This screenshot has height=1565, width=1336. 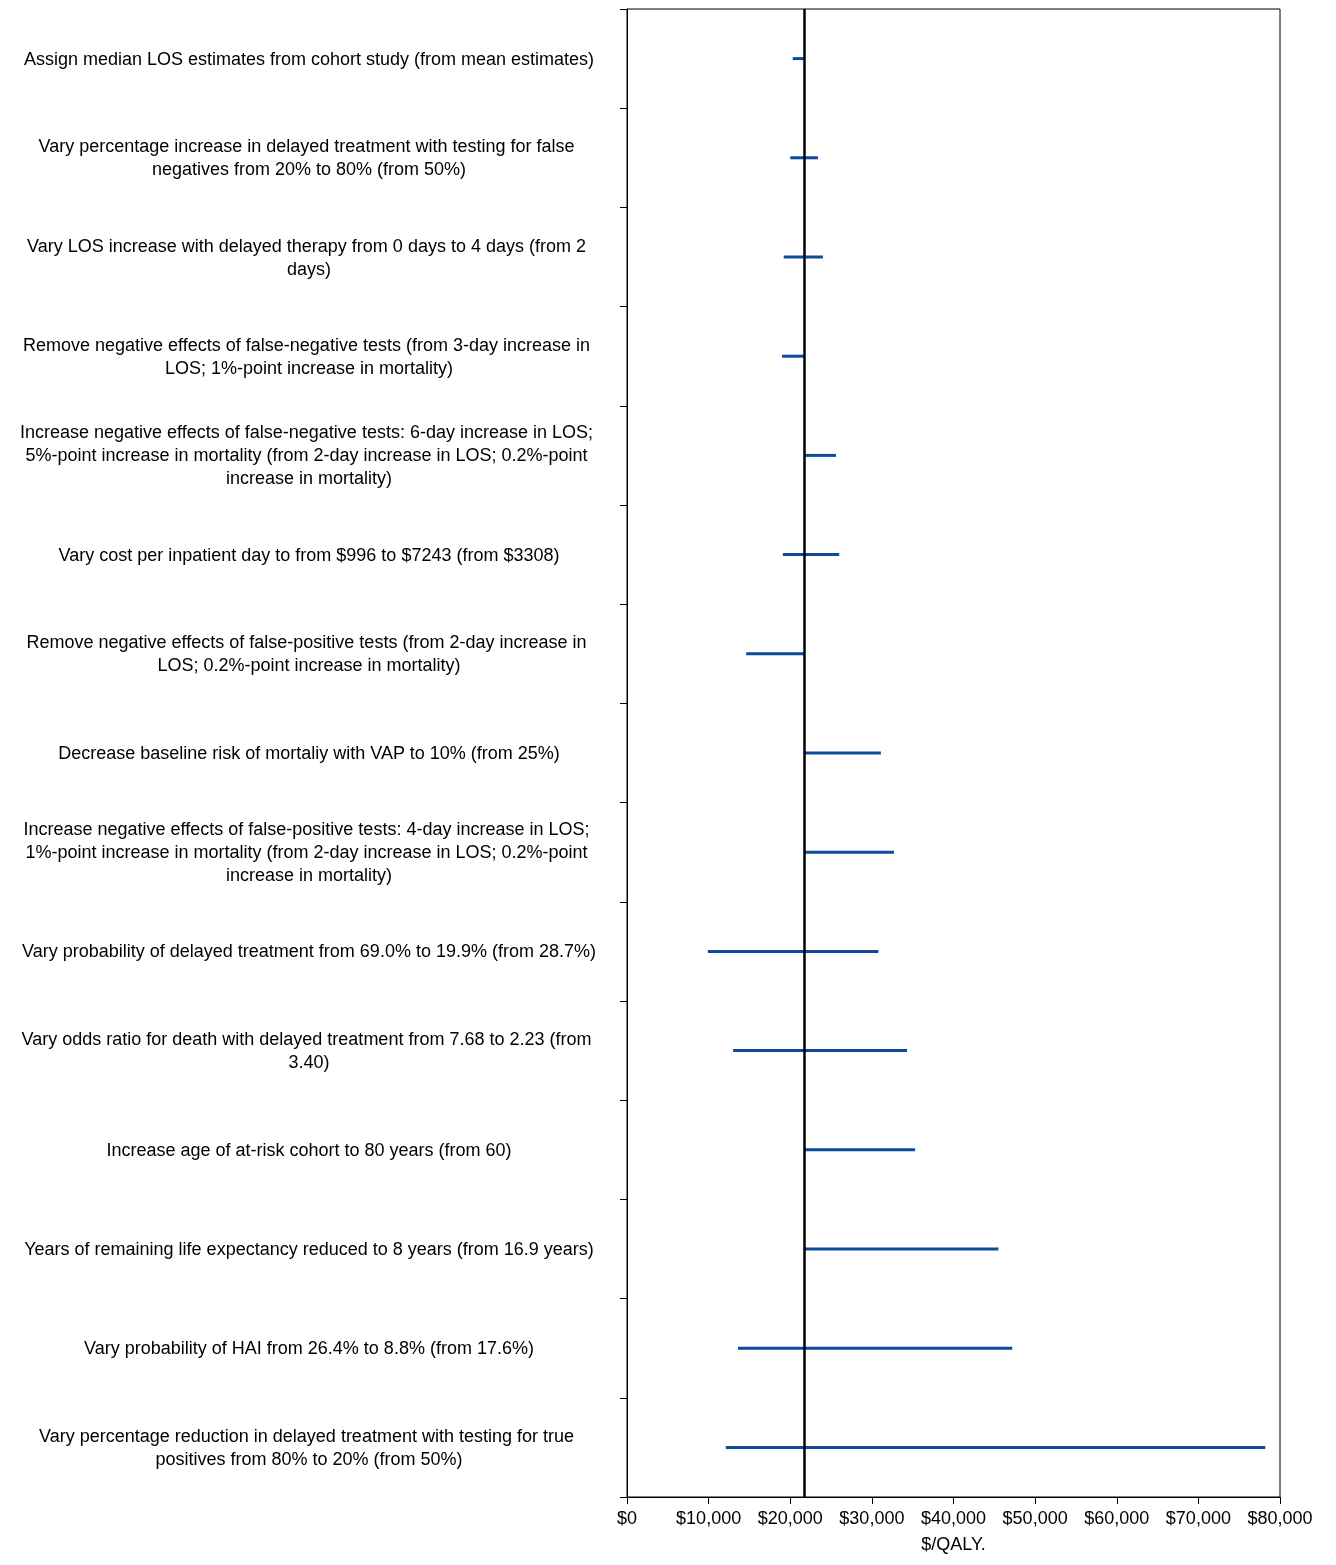 I want to click on y-tick-label: Remove negative effects of false-positive tests (from 2-day increase in LOS; 0.2%-point increase in mortality), so click(x=309, y=654).